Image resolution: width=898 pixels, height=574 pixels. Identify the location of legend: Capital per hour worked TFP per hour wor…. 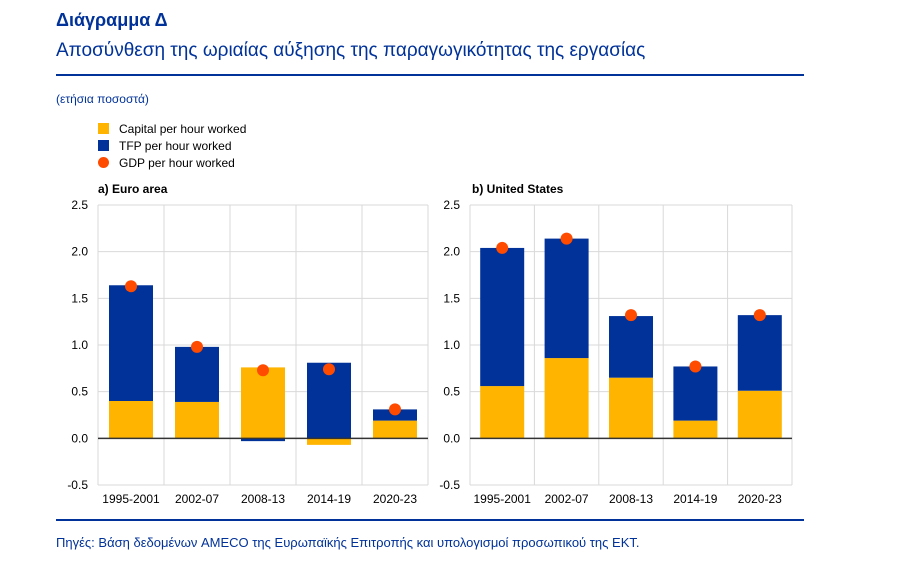
(172, 145).